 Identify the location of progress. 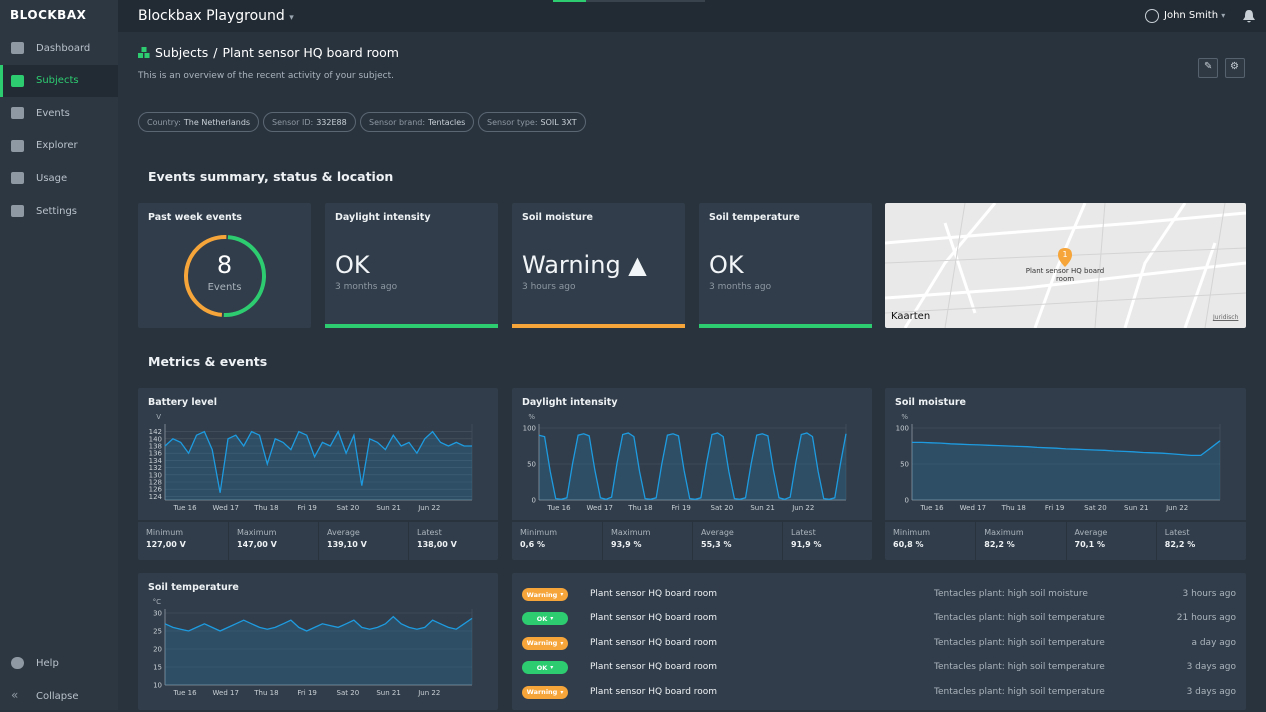
(629, 1).